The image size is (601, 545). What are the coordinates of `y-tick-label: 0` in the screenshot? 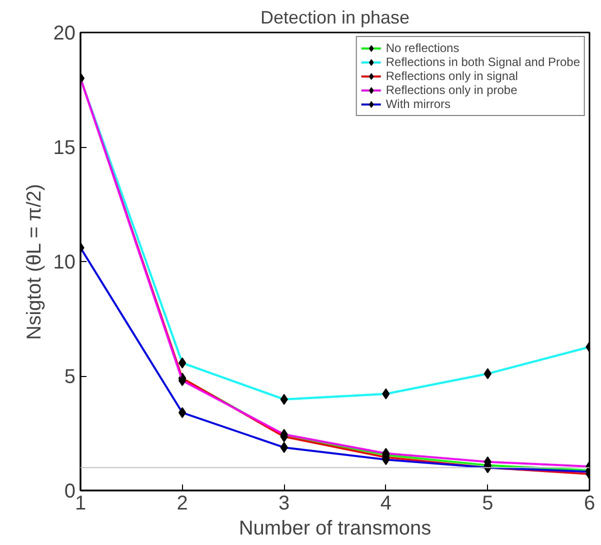 It's located at (70, 491).